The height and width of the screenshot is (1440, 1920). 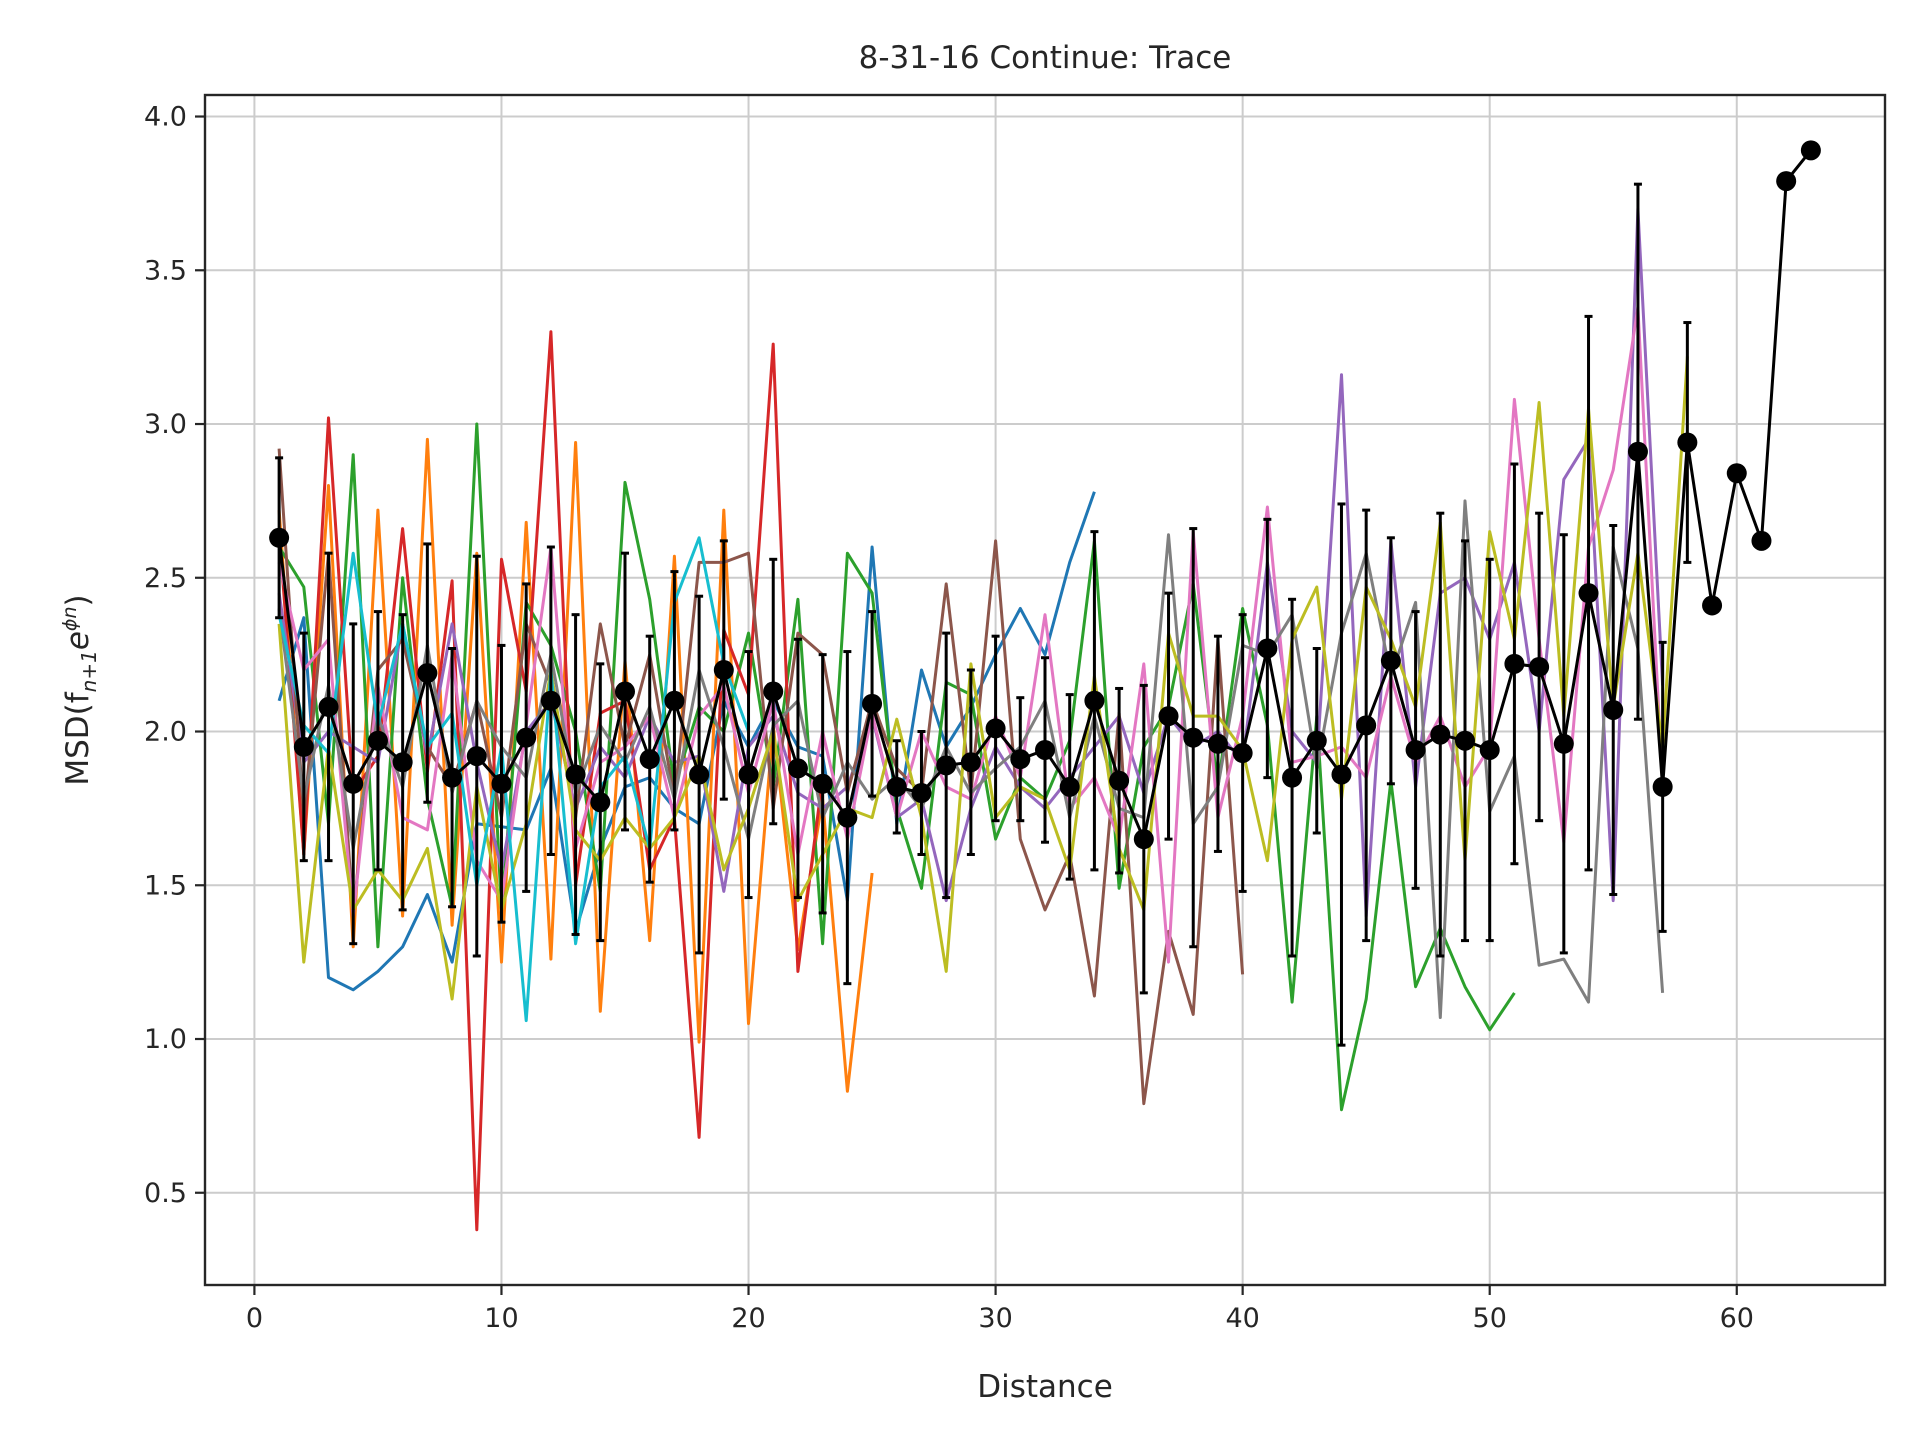 I want to click on x-tick-label: 10, so click(x=501, y=1318).